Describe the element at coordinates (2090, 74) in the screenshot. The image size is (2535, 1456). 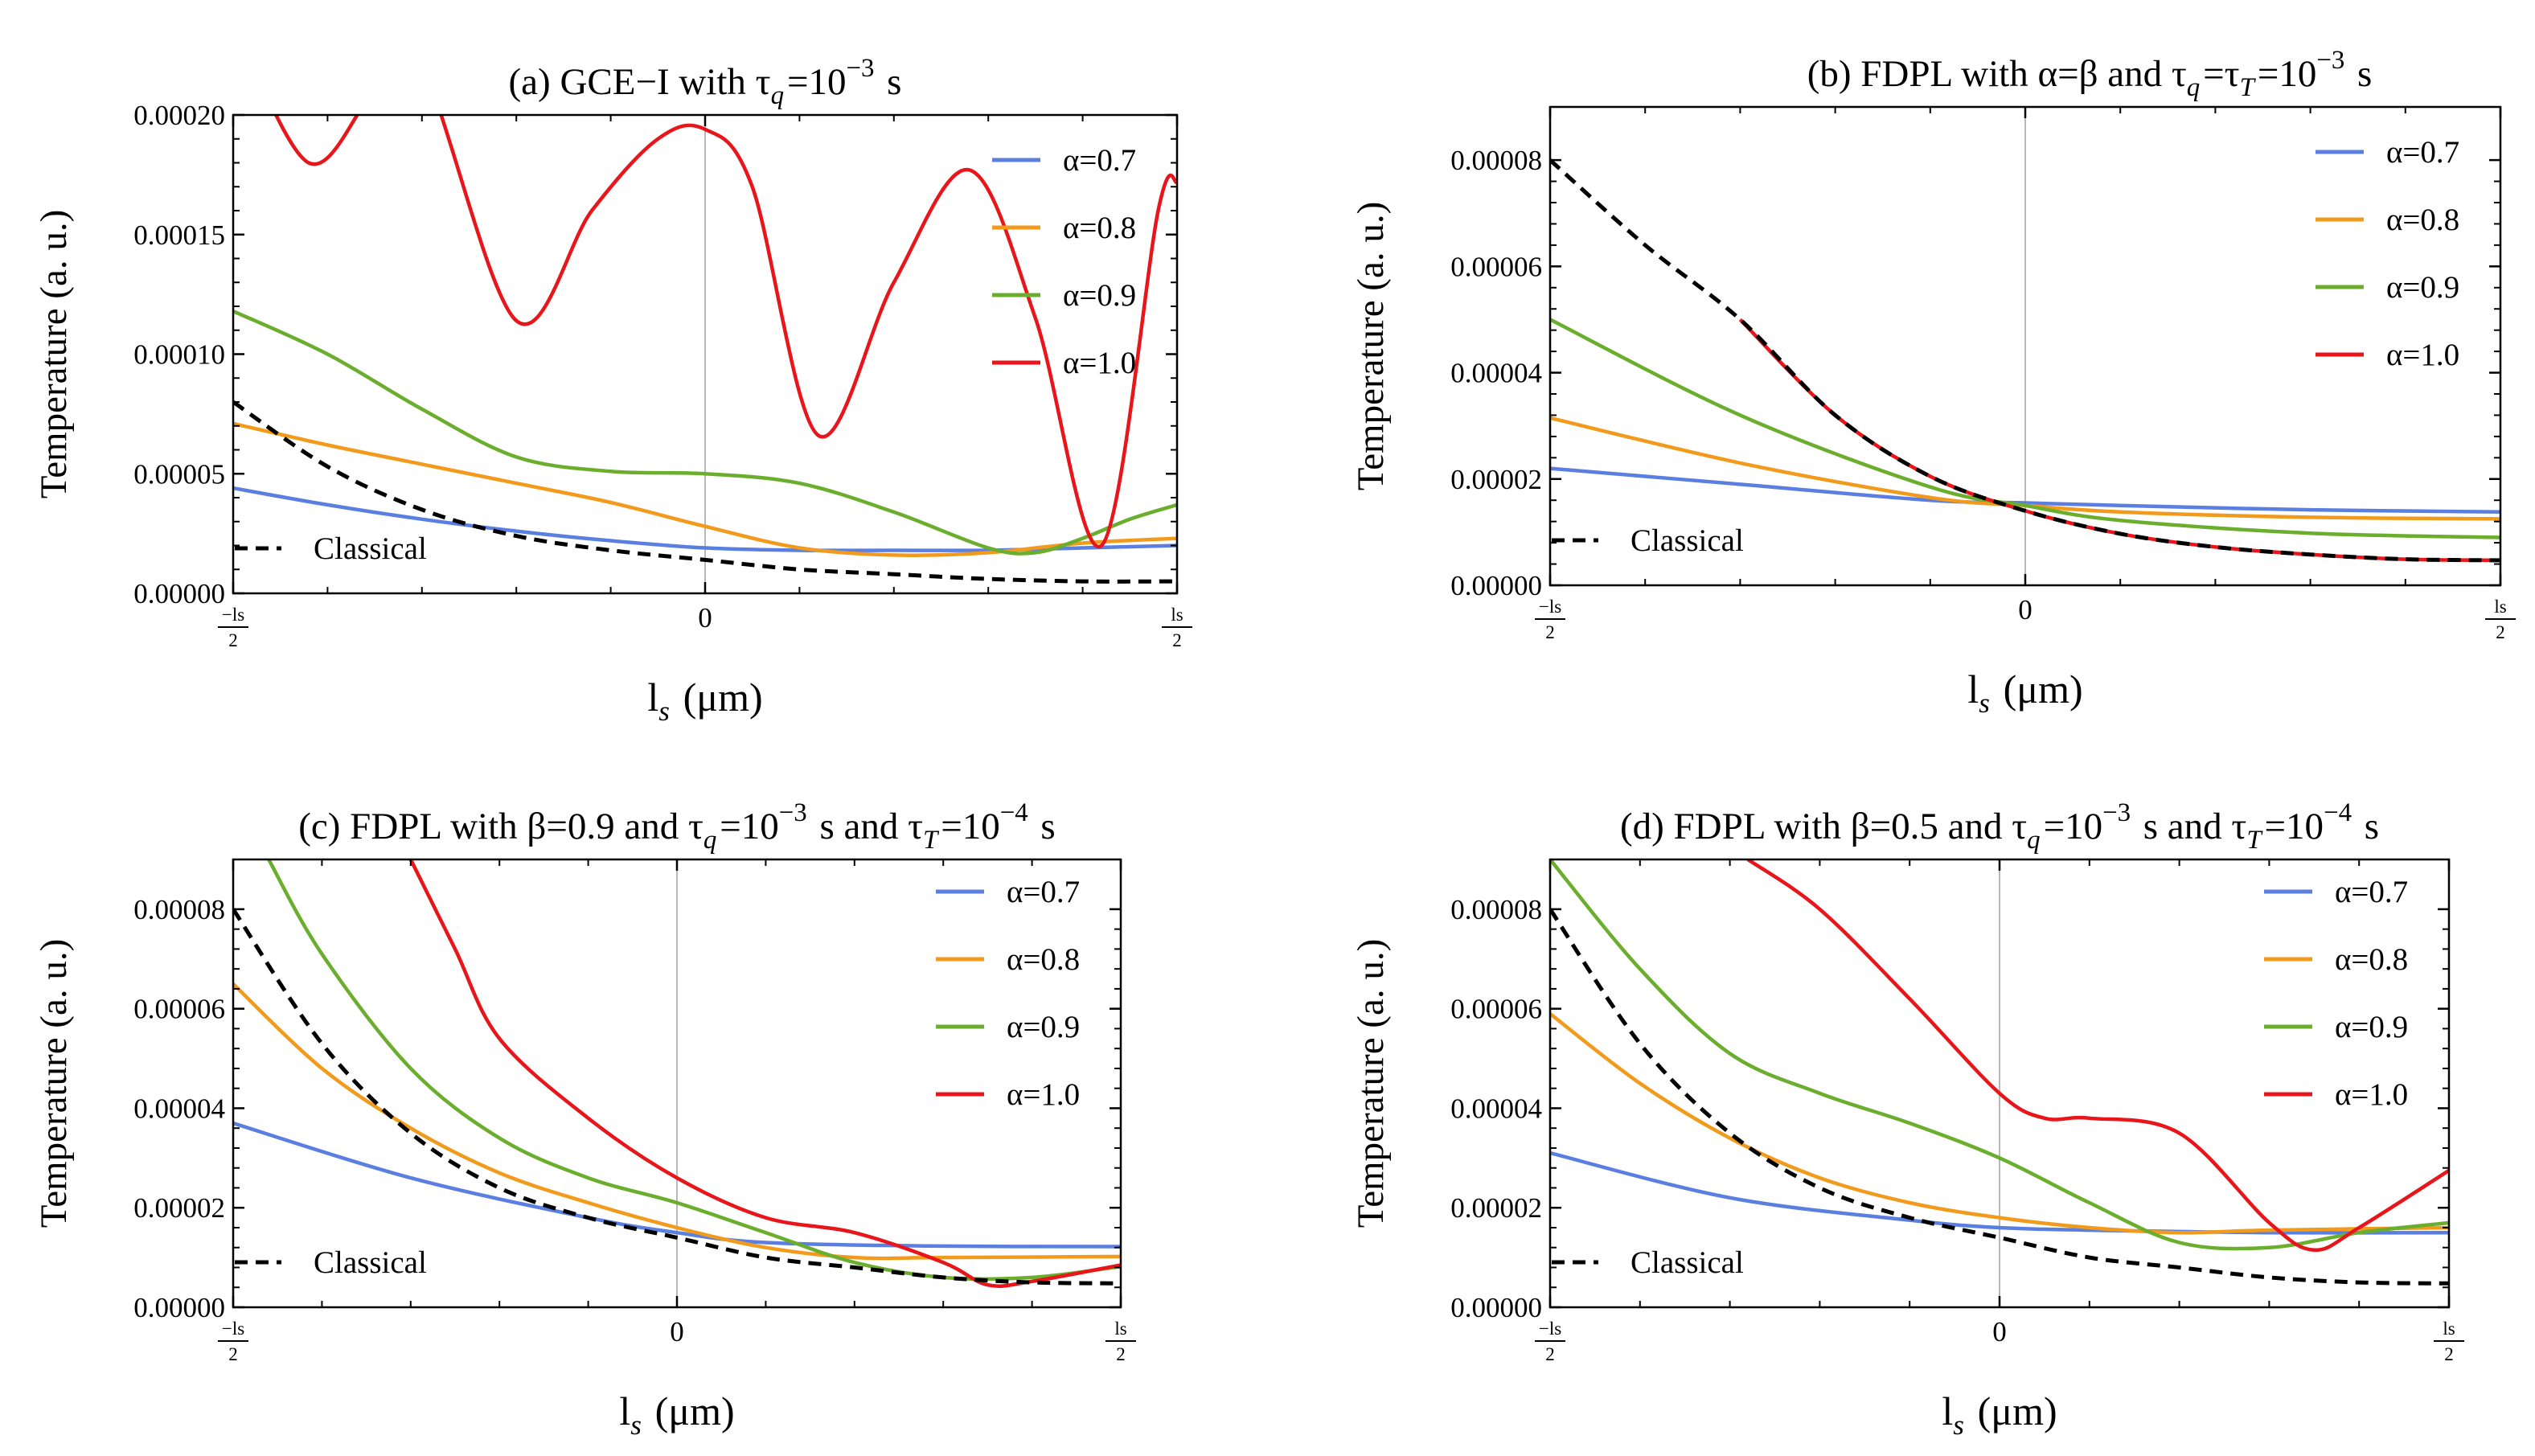
I see `chart-title: (b) FDPL with α=β and τq =τT =10−3 s` at that location.